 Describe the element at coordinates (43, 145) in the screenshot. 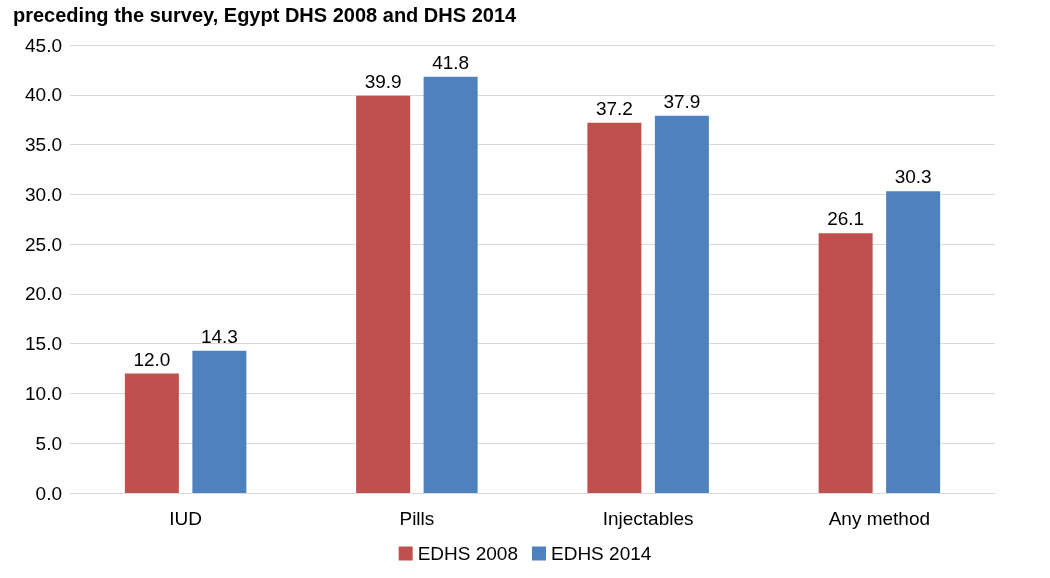

I see `y-tick-label: 35.0` at that location.